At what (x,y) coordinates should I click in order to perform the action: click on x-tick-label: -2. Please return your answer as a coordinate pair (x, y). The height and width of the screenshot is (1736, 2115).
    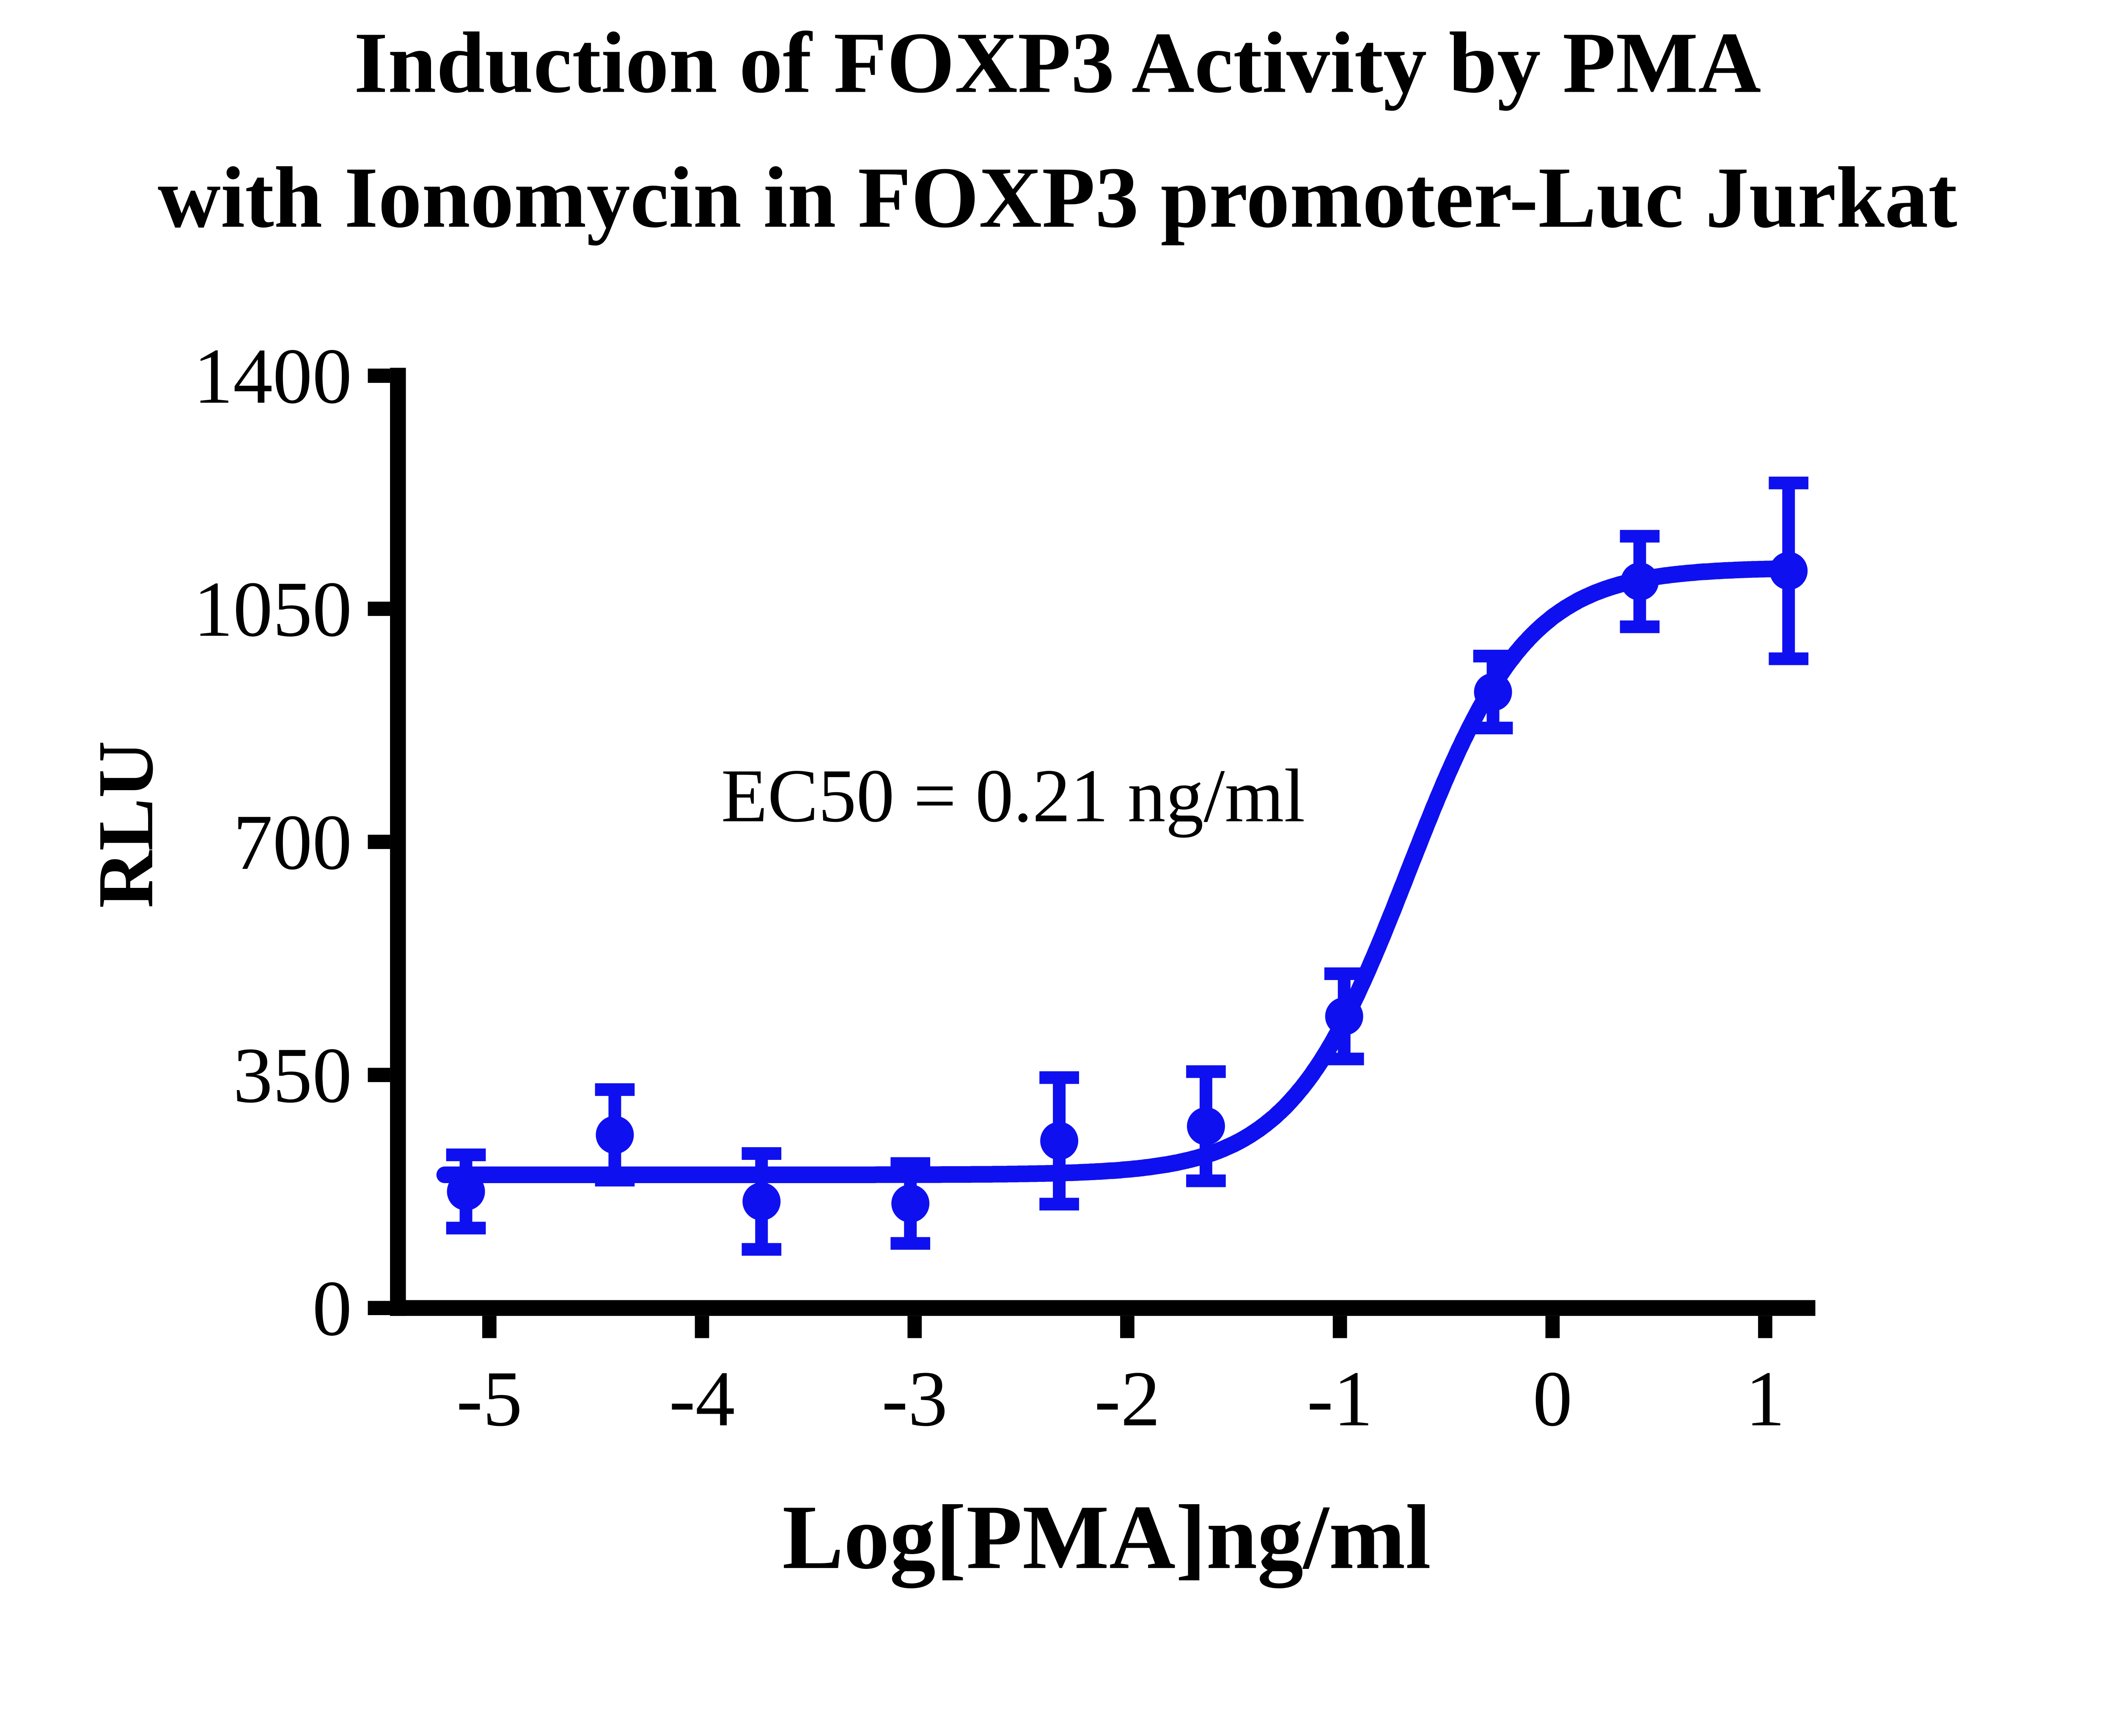
    Looking at the image, I should click on (1127, 1399).